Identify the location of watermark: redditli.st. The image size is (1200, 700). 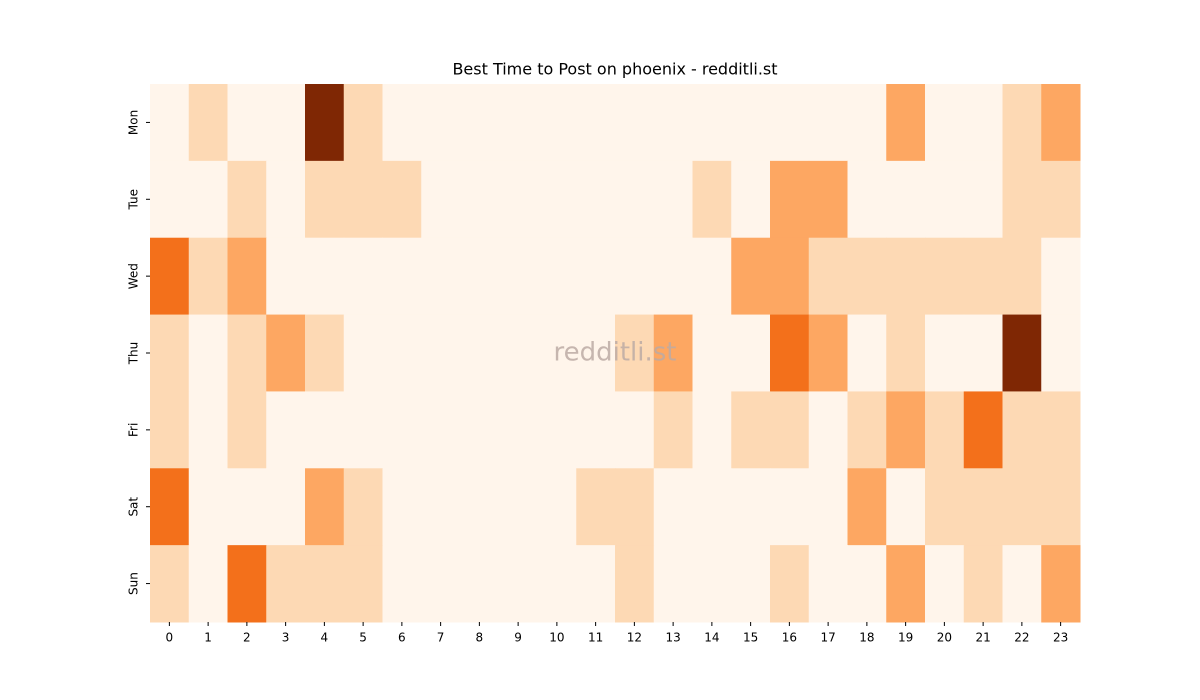
(615, 353).